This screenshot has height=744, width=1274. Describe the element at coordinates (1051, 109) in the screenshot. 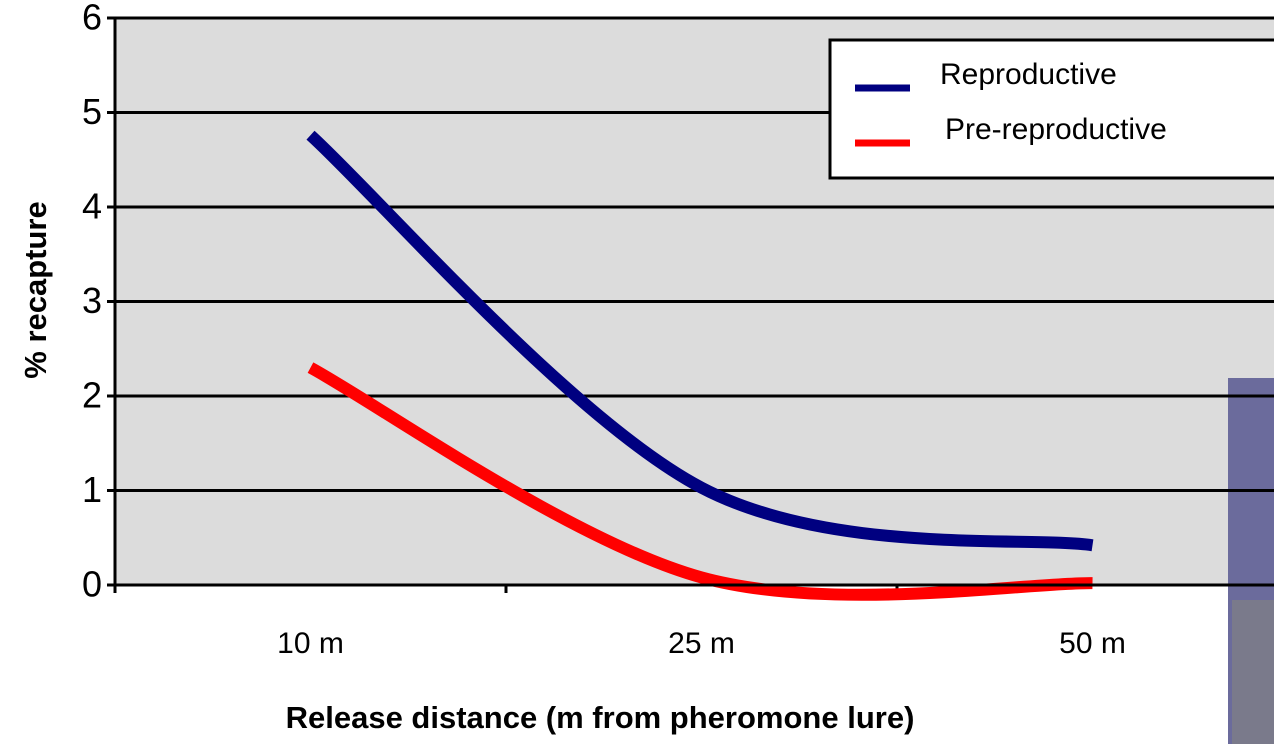

I see `legend-box` at that location.